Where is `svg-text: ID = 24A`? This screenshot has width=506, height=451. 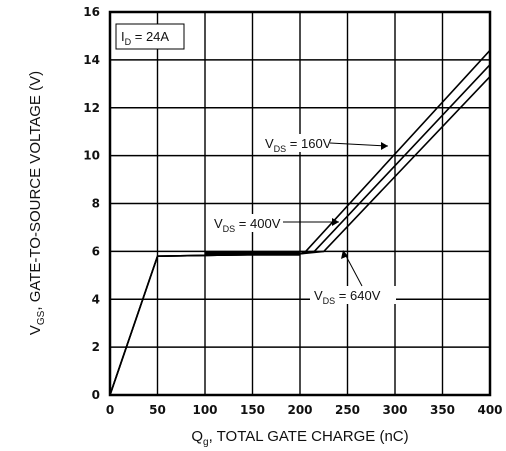
svg-text: ID = 24A is located at coordinates (145, 38).